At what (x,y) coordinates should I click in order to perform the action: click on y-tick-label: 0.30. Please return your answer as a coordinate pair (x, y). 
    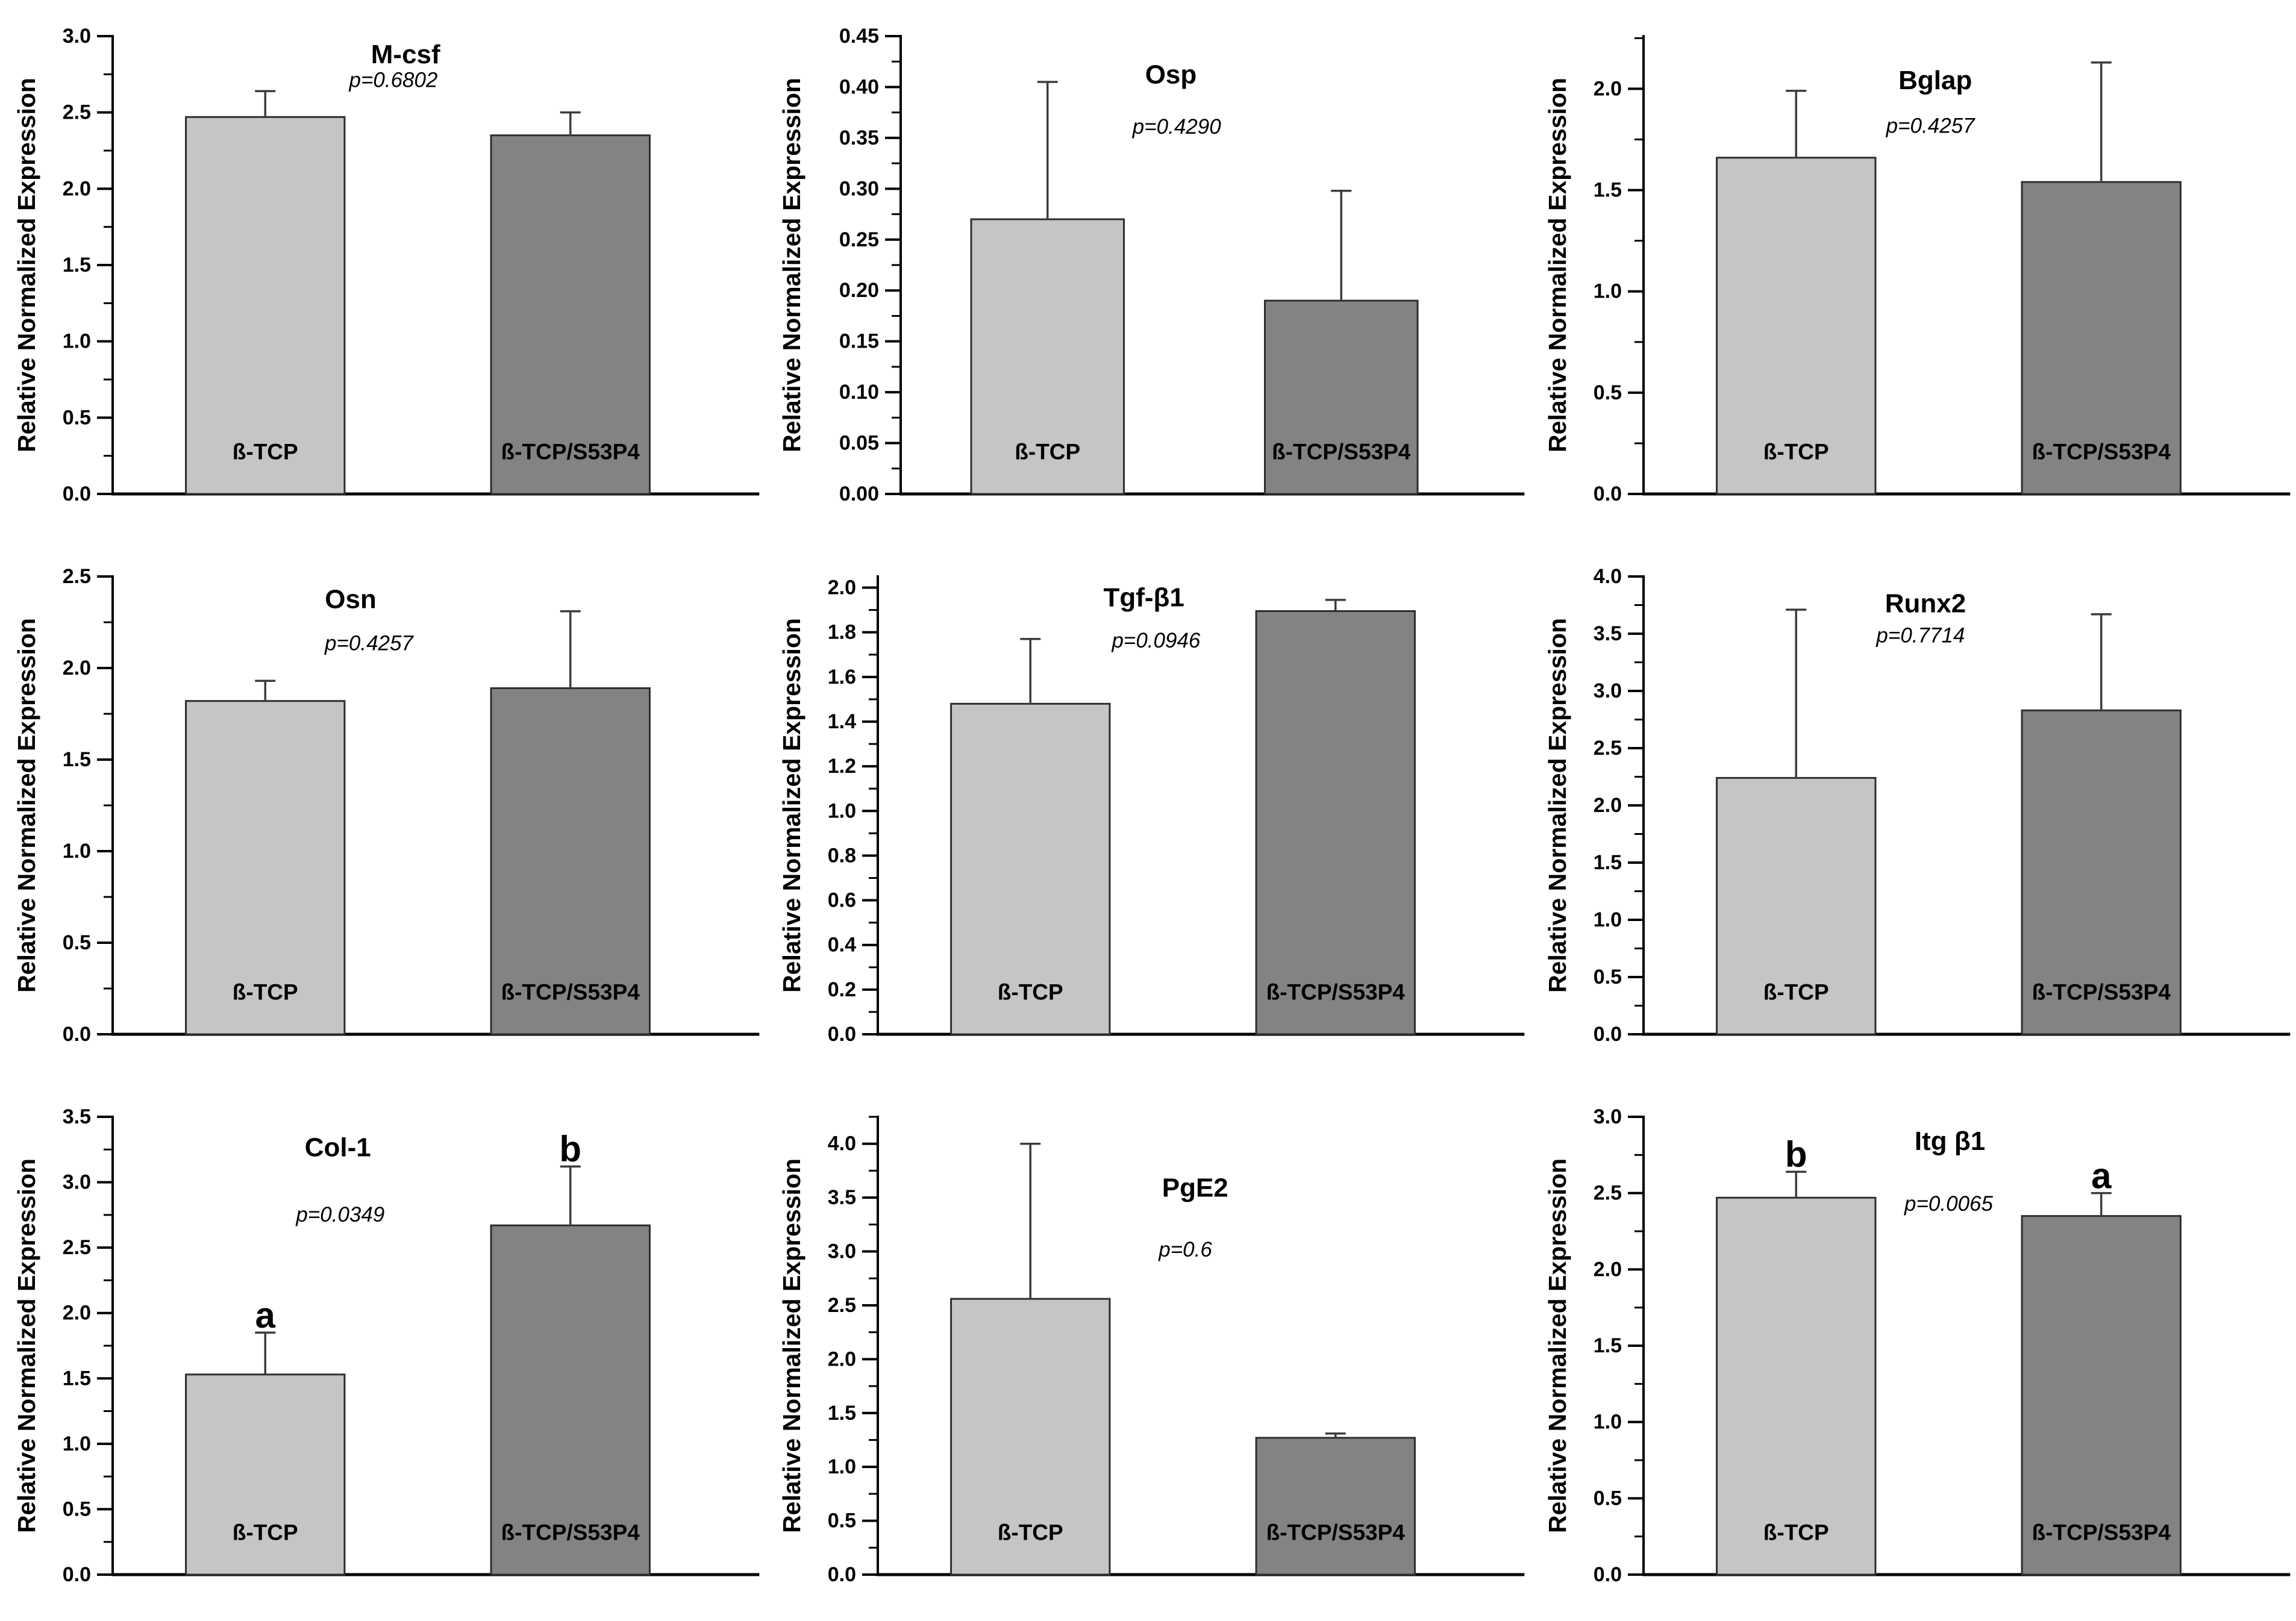
    Looking at the image, I should click on (859, 188).